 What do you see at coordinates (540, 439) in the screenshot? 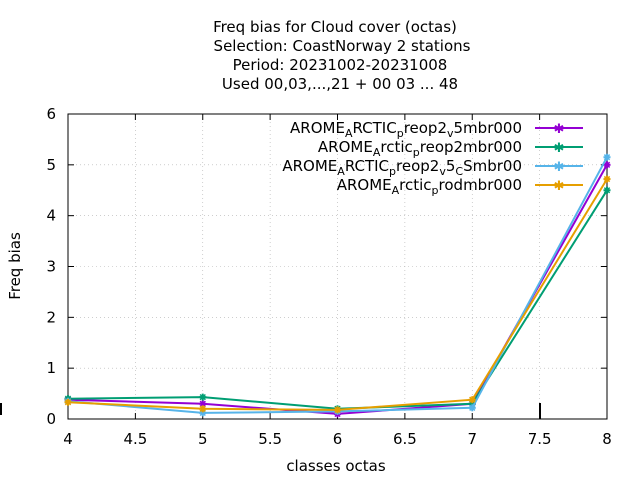
I see `x-tick-label-7: 7.5` at bounding box center [540, 439].